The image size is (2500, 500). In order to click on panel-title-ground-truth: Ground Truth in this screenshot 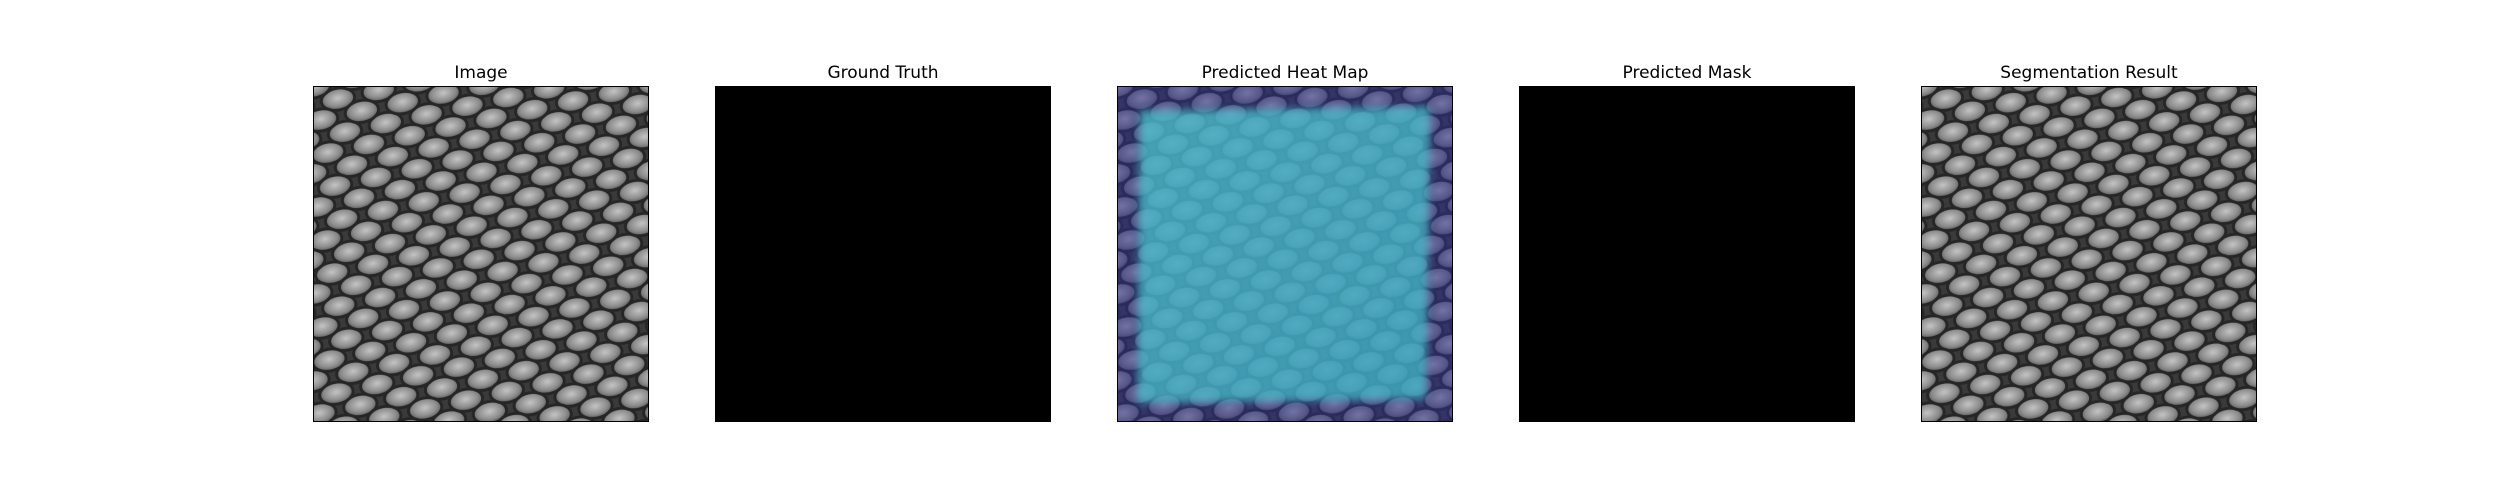, I will do `click(883, 73)`.